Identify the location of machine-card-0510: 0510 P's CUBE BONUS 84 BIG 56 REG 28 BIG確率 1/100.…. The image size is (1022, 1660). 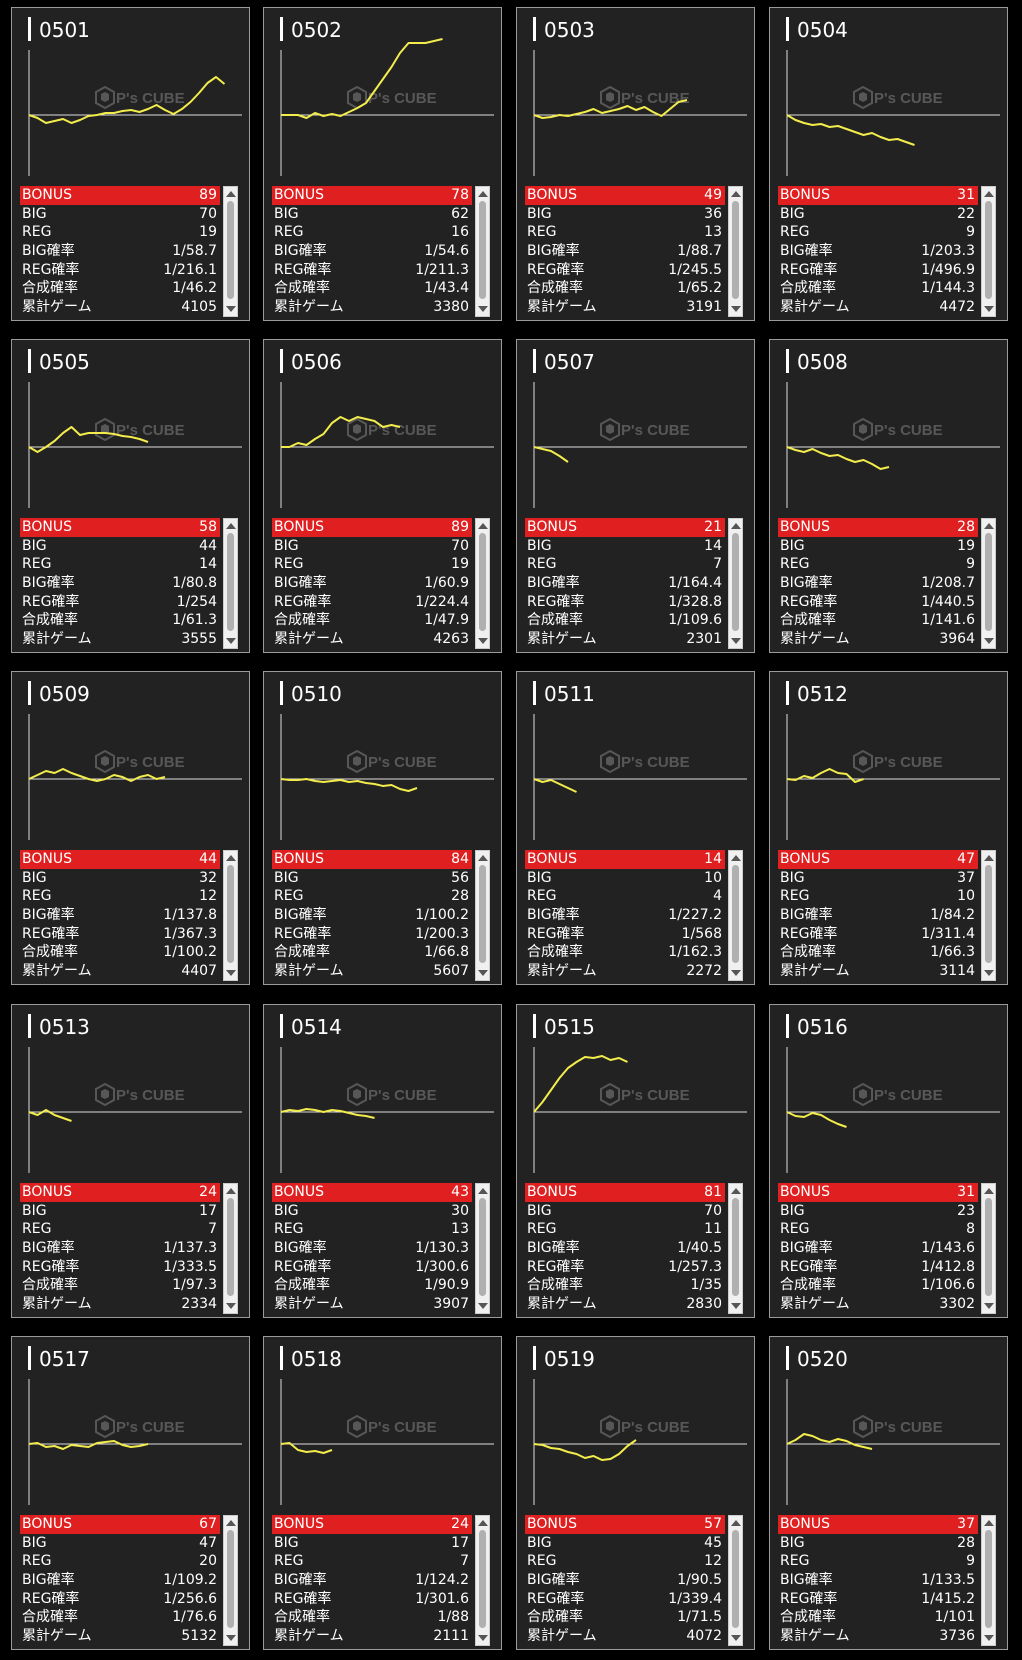
(382, 828).